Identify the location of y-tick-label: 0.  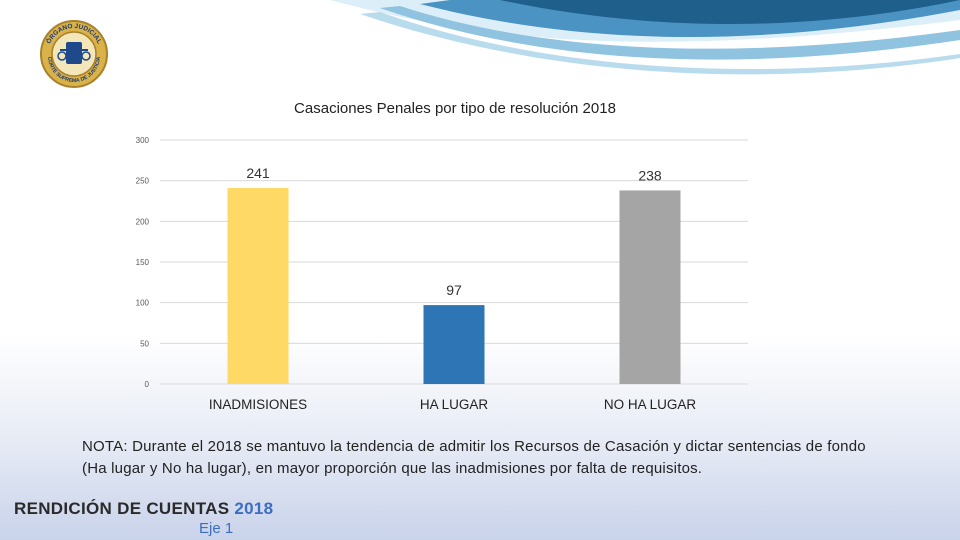
(147, 384).